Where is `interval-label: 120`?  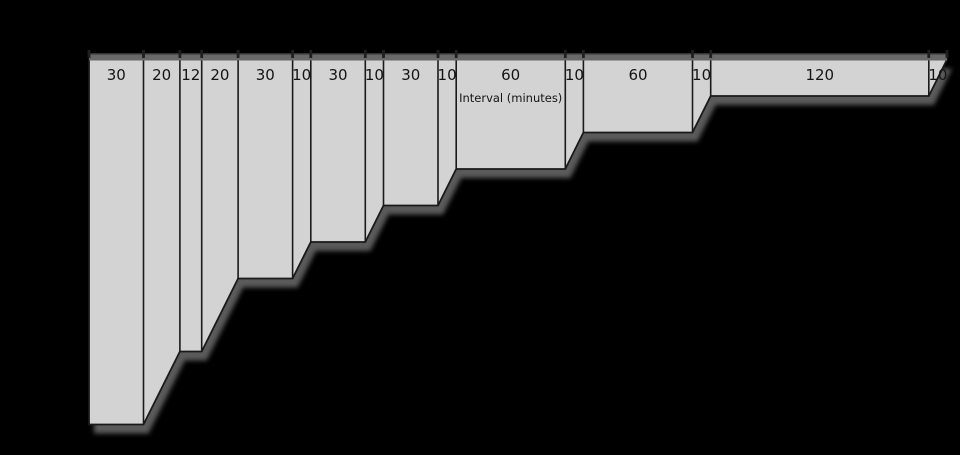 interval-label: 120 is located at coordinates (819, 75).